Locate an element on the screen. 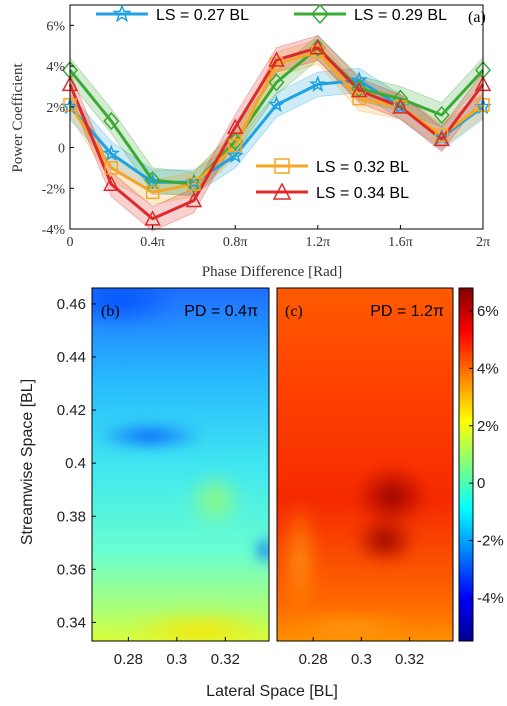 The height and width of the screenshot is (706, 507). y-tick-label: 0.38 is located at coordinates (71, 516).